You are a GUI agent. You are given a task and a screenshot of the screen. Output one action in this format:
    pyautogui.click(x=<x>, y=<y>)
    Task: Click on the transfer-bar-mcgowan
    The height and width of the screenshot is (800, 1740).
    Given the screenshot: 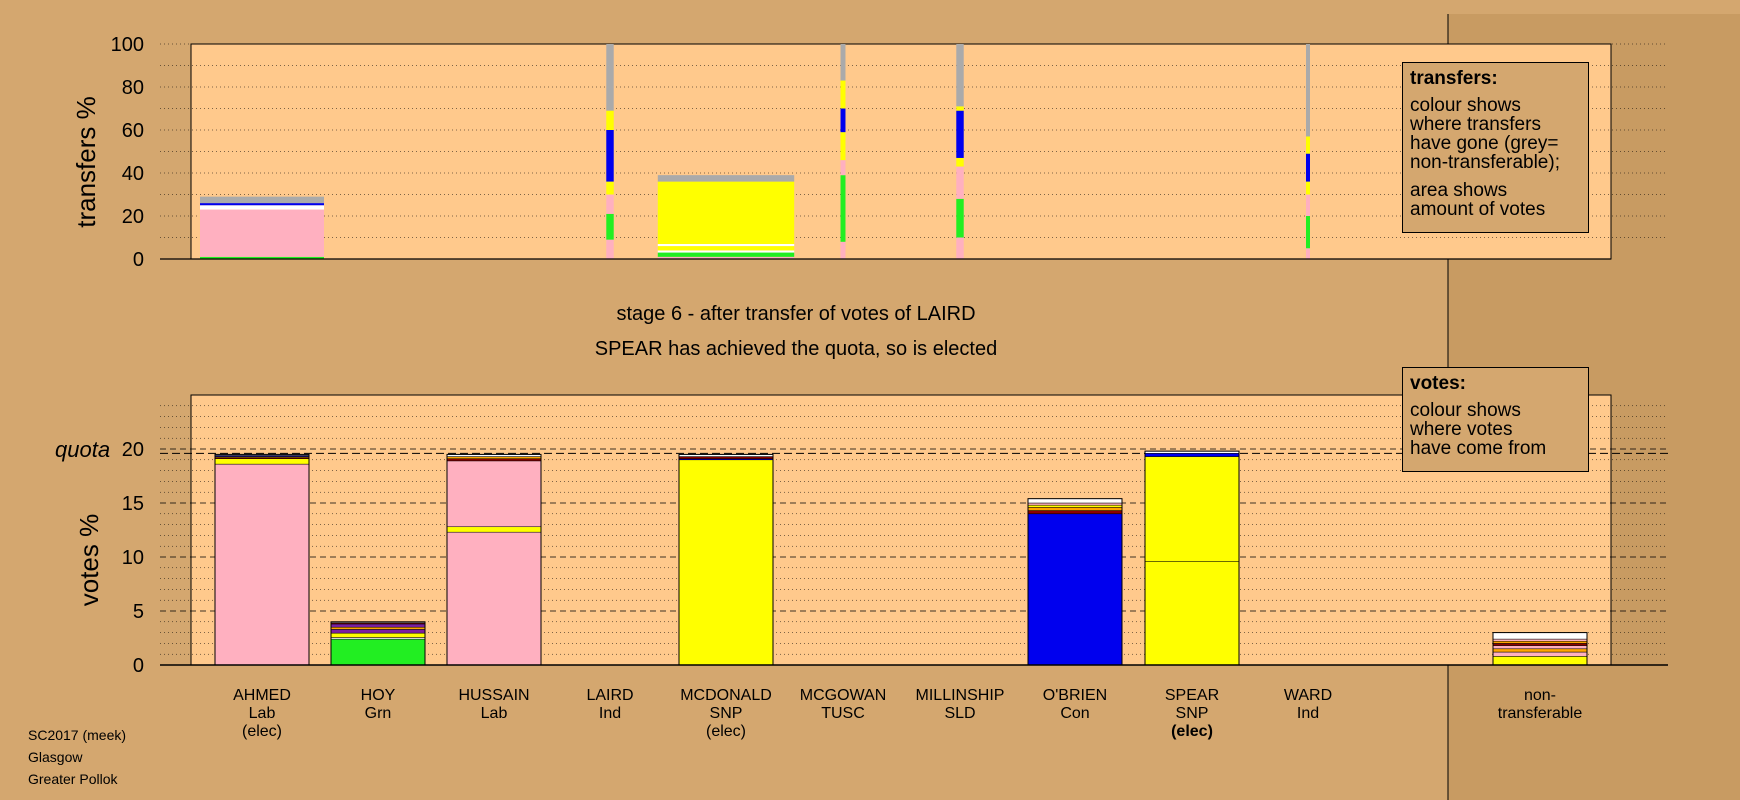 What is the action you would take?
    pyautogui.click(x=843, y=151)
    